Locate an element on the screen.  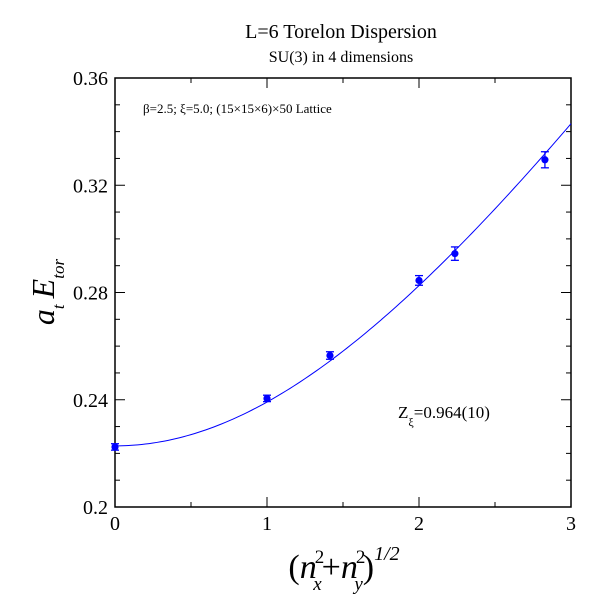
chart-subtitle: SU(3) in 4 dimensions is located at coordinates (341, 57).